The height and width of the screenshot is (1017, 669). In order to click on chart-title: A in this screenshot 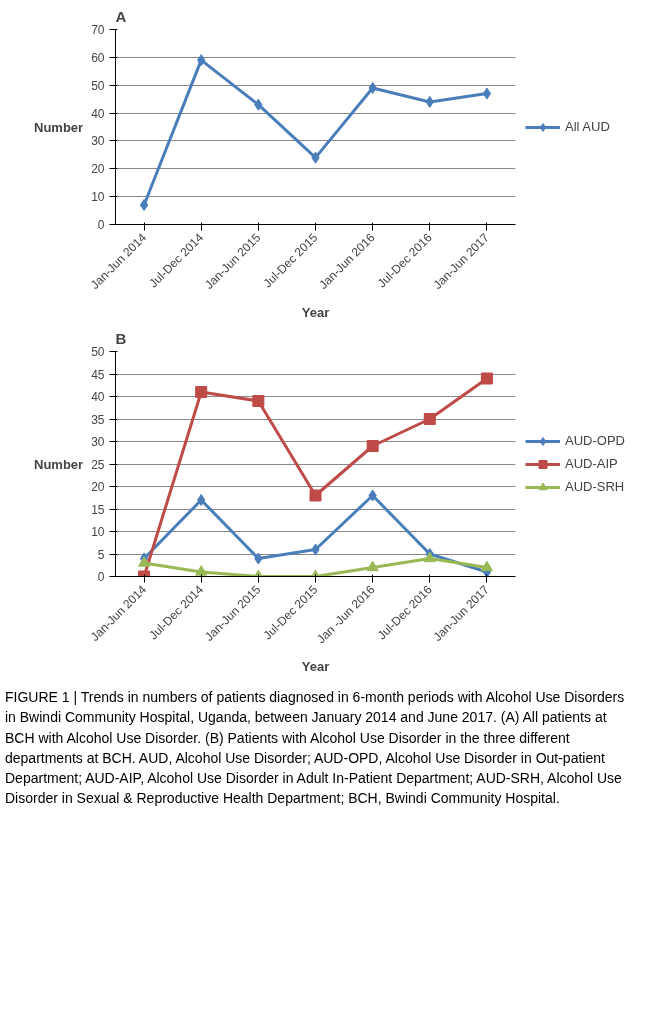, I will do `click(121, 16)`.